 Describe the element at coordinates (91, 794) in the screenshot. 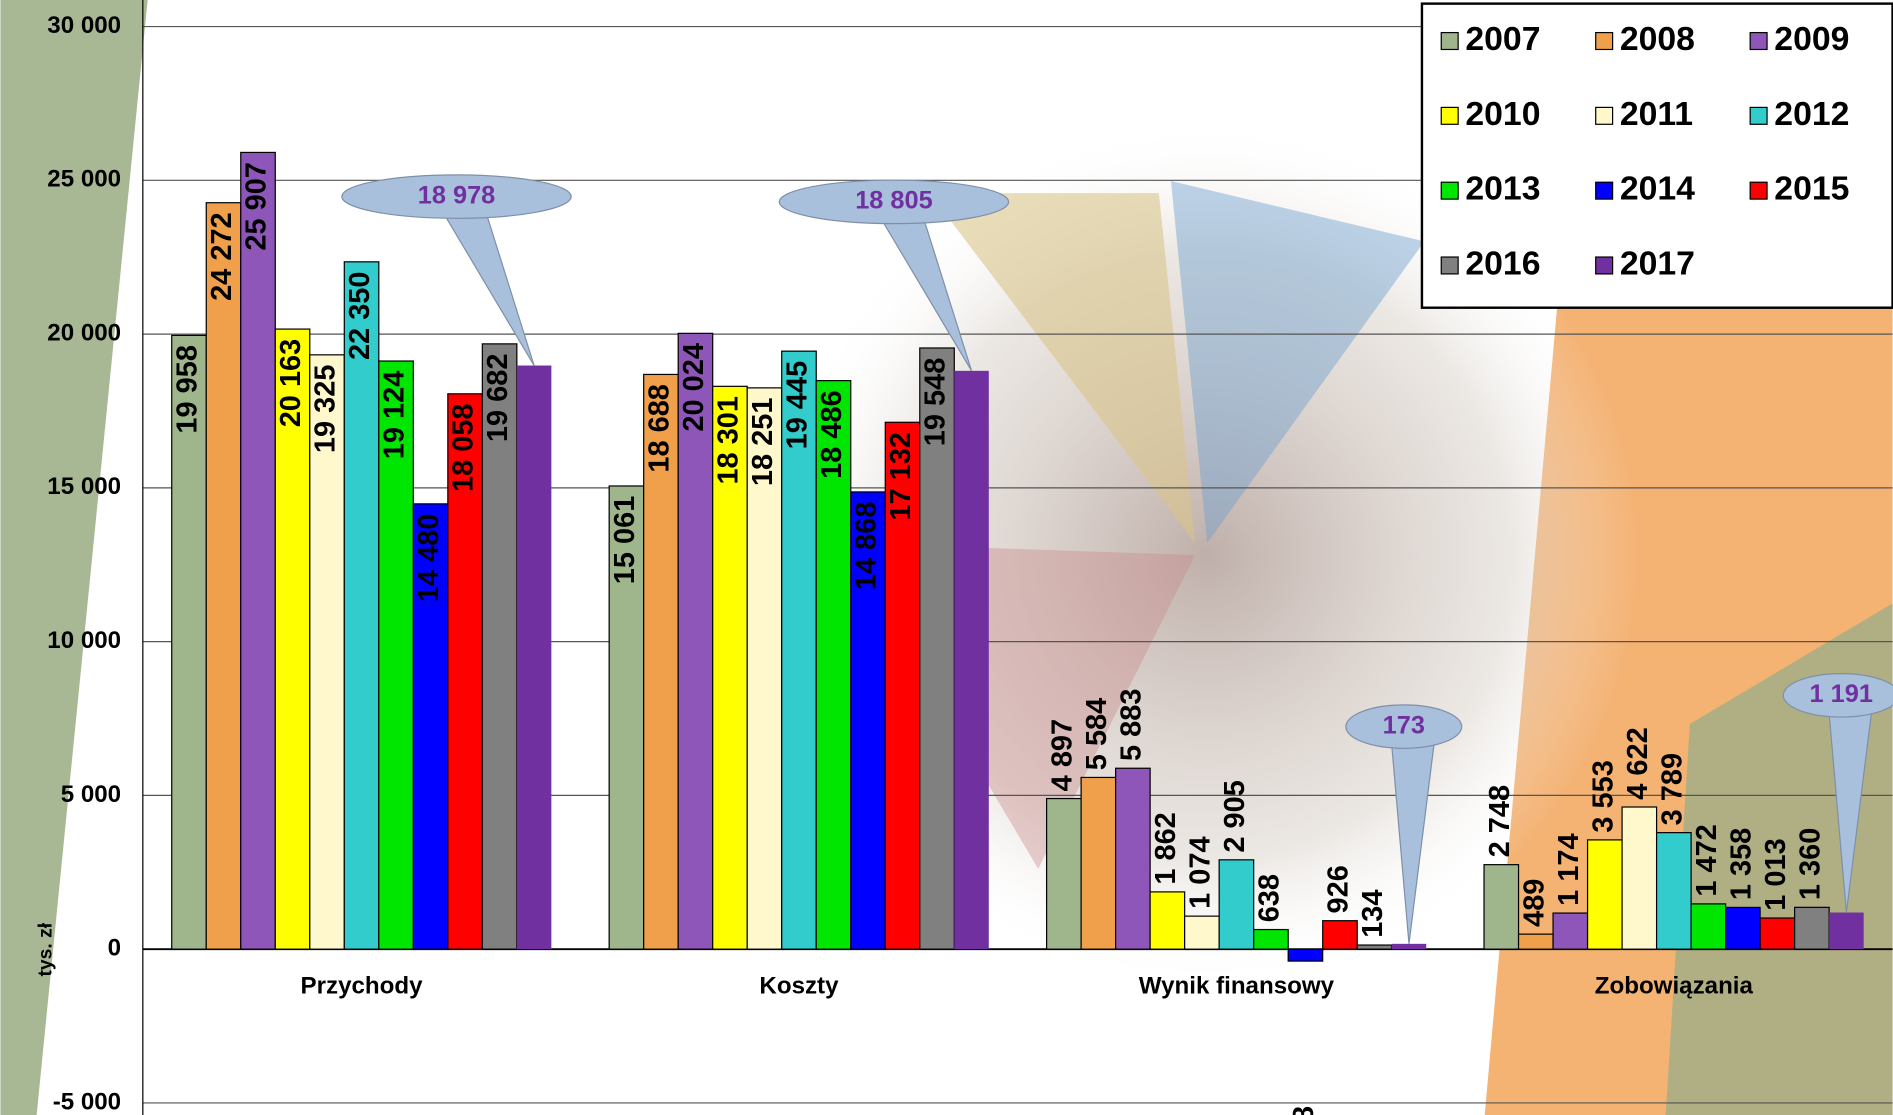

I see `y-tick-label: 5 000` at that location.